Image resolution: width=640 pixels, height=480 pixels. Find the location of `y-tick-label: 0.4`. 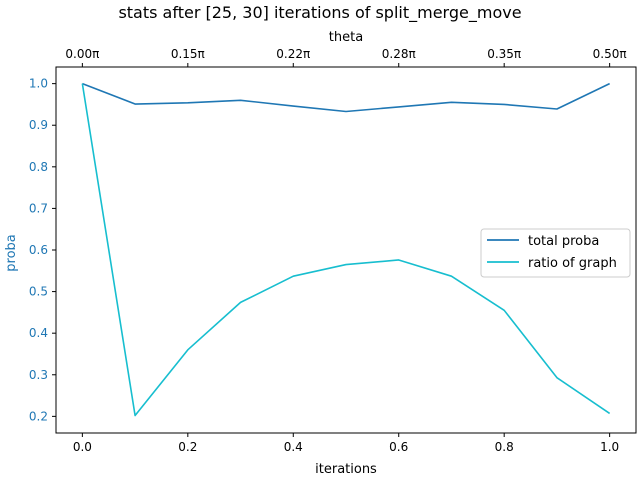

y-tick-label: 0.4 is located at coordinates (38, 333).